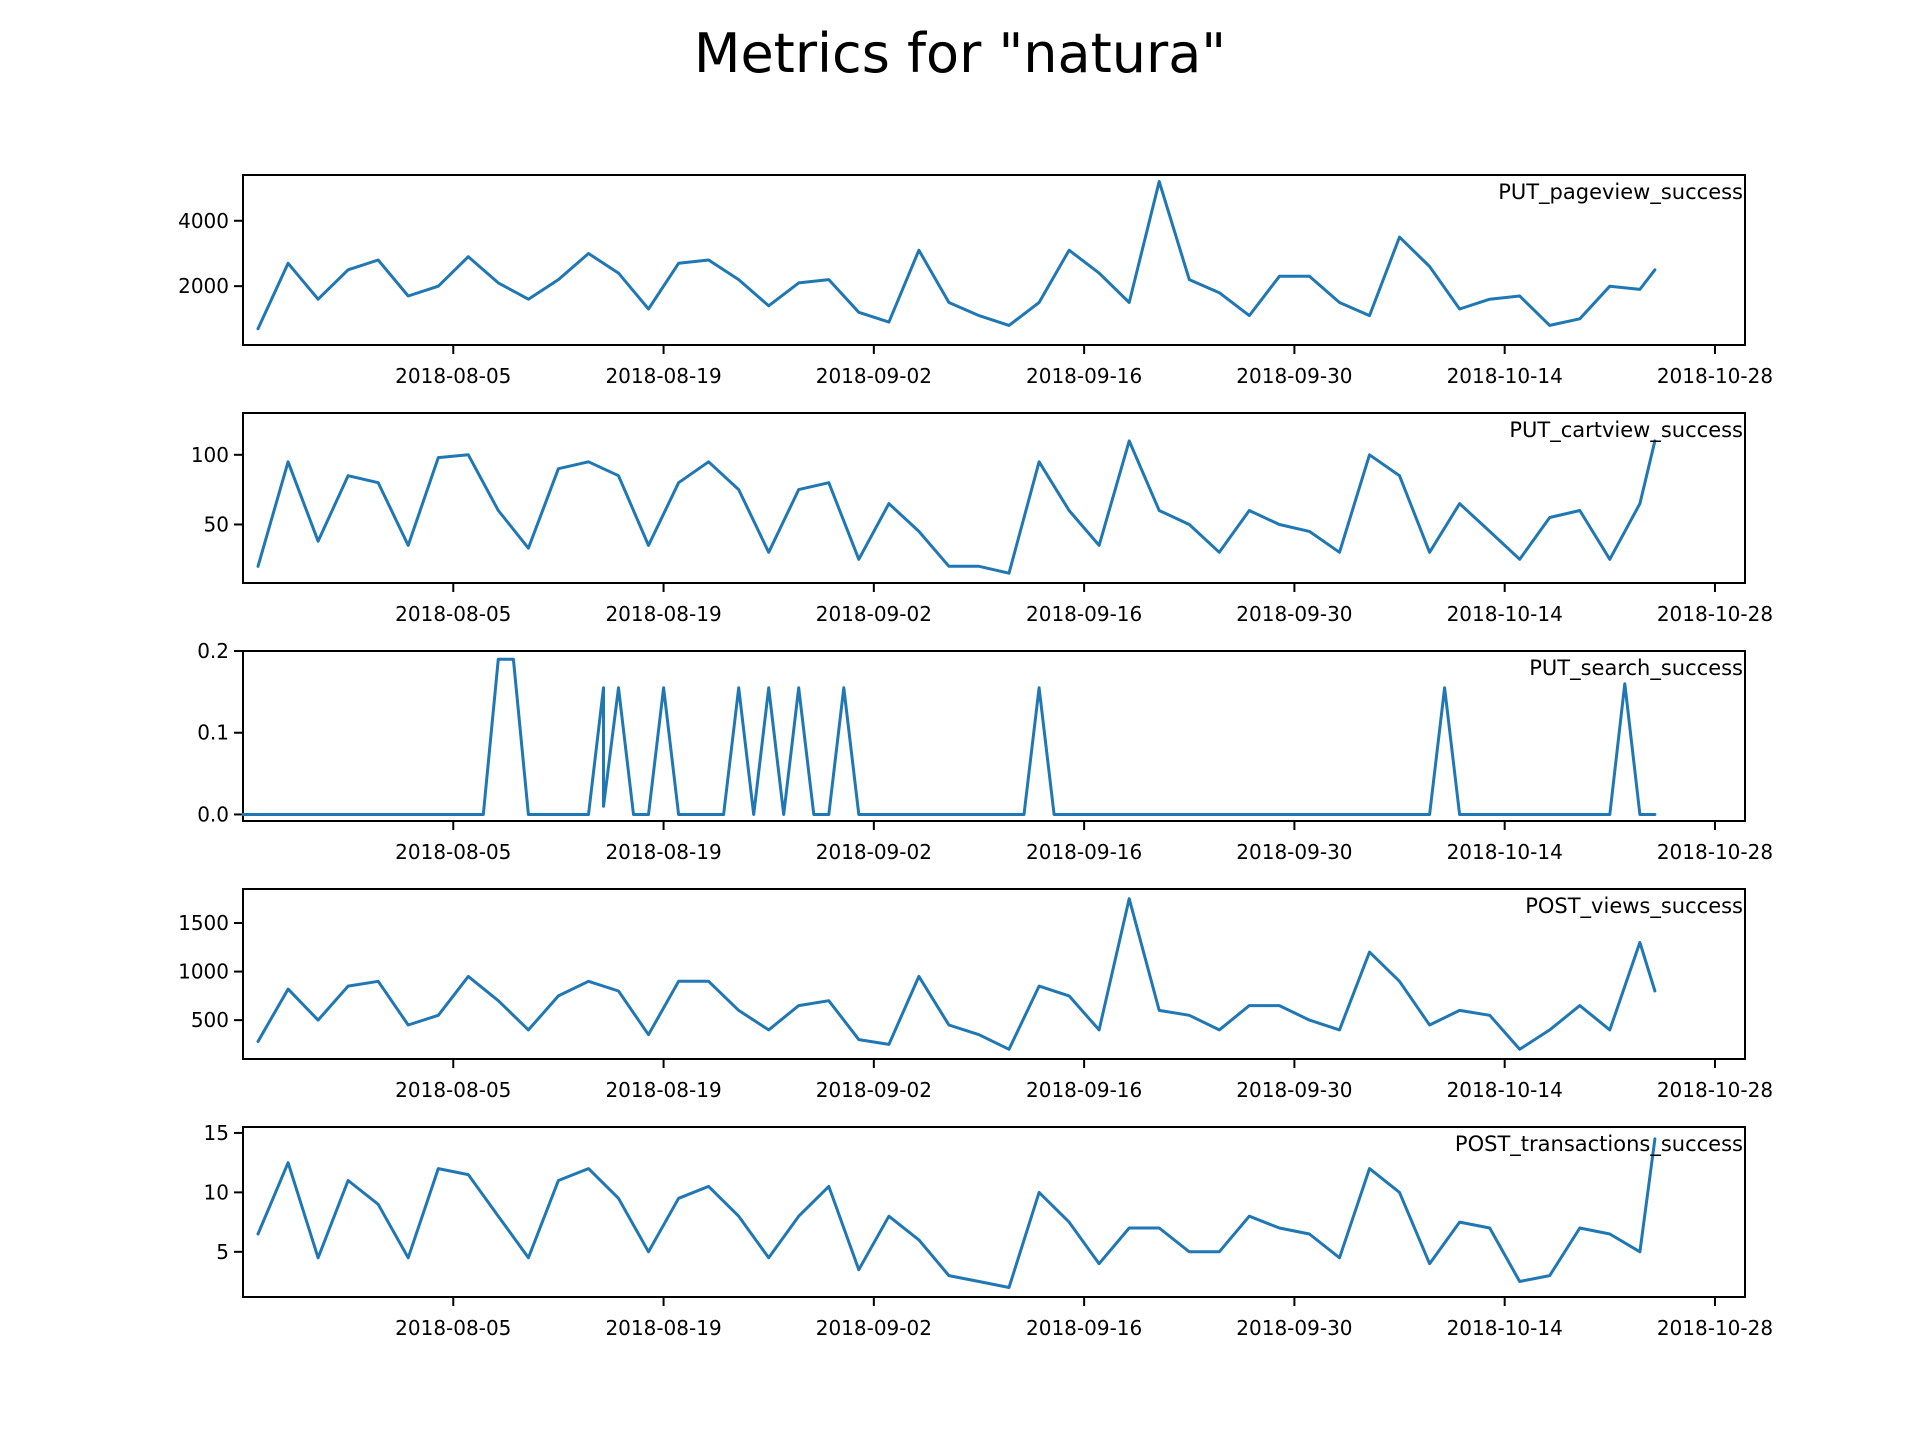 The height and width of the screenshot is (1440, 1920). I want to click on y-tick-label: 2000, so click(203, 286).